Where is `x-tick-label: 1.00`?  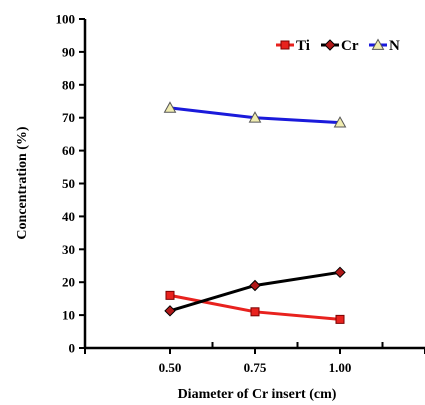
x-tick-label: 1.00 is located at coordinates (340, 367).